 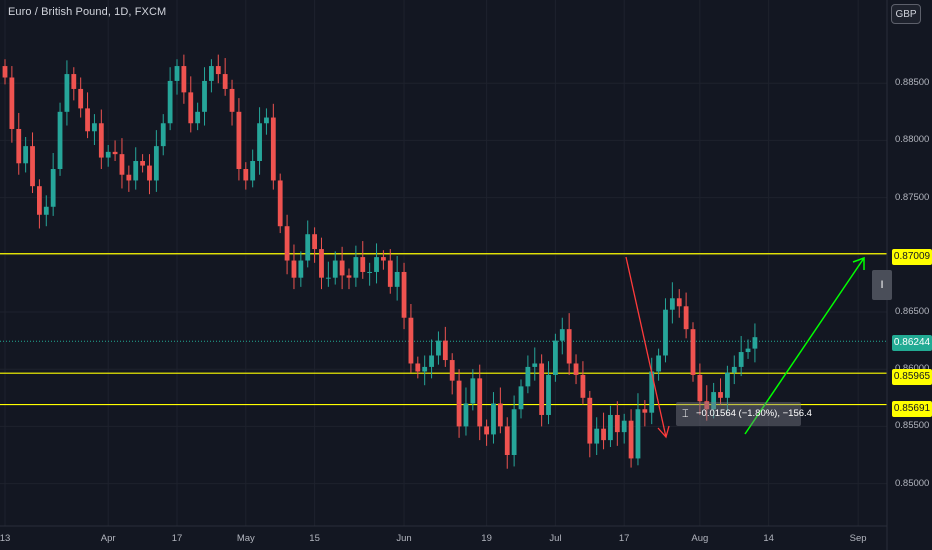 I want to click on trend-arrows, so click(x=745, y=347).